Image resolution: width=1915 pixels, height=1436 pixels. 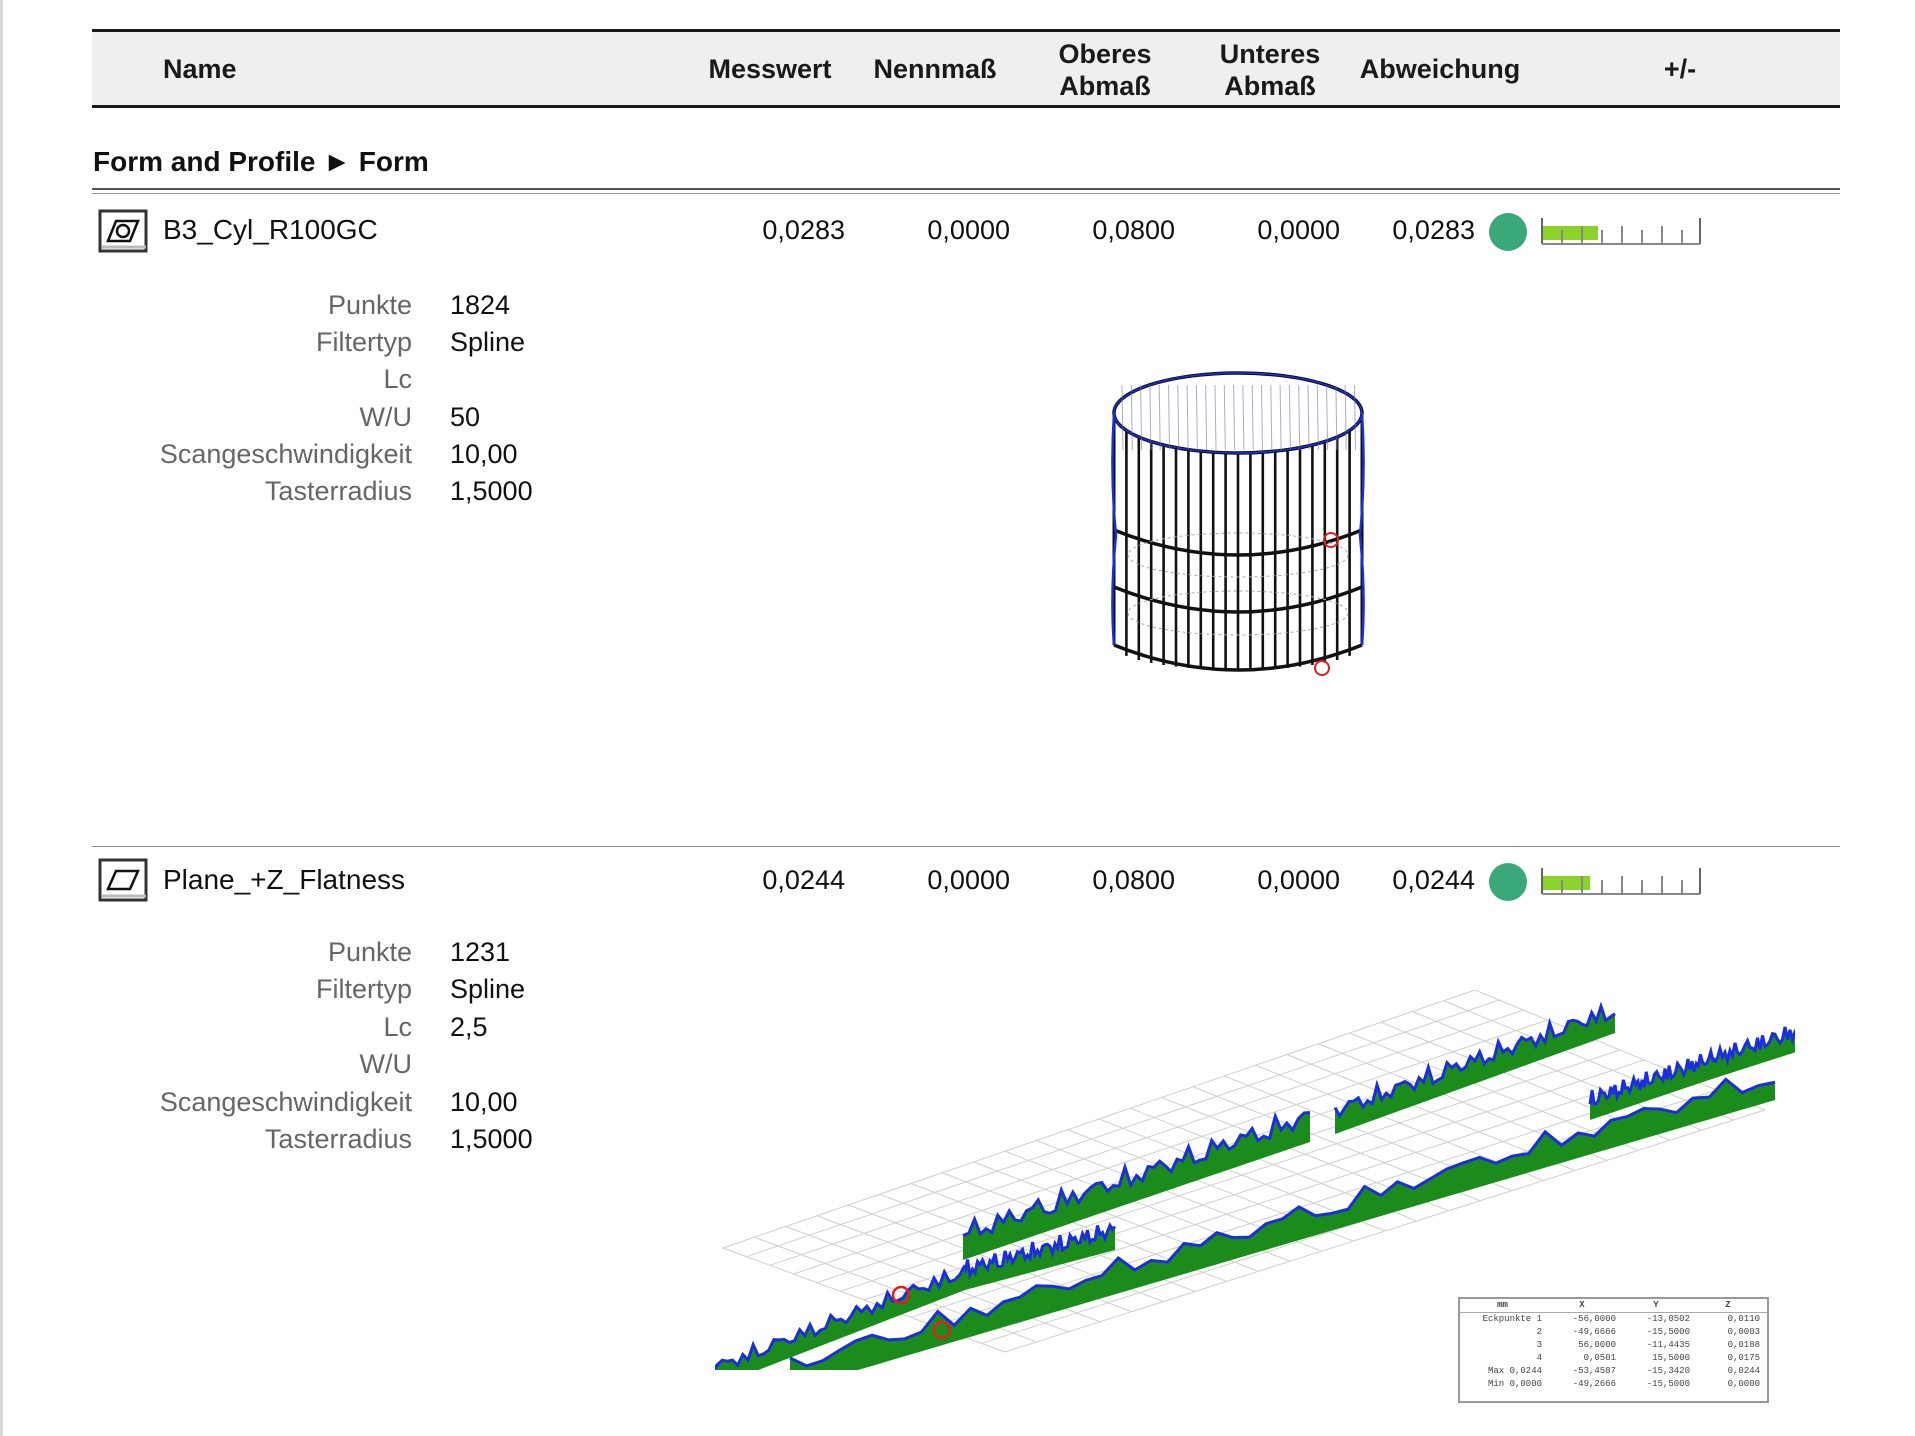 I want to click on param-value: 1824, so click(x=480, y=305).